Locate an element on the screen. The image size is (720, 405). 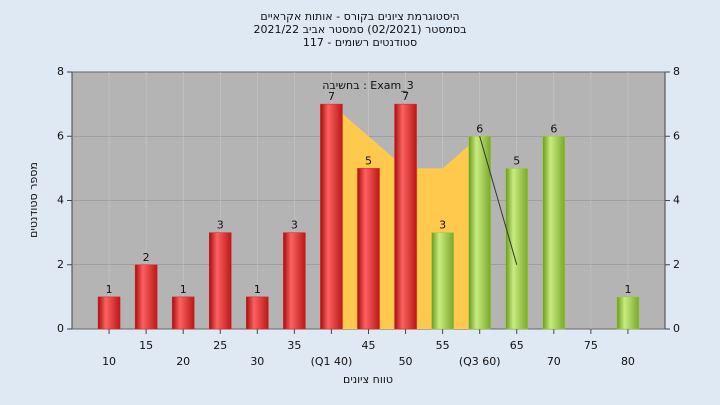
x-tick-label: 20 is located at coordinates (183, 361).